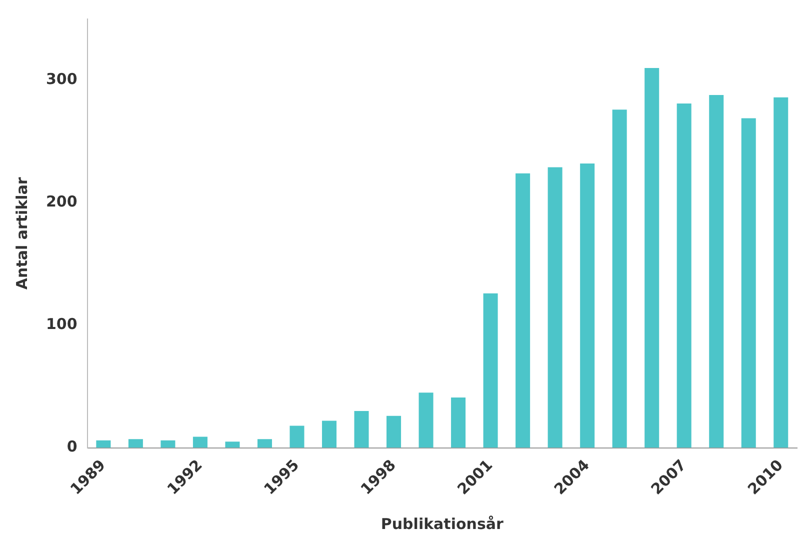 This screenshot has width=811, height=546. I want to click on x-axis-title: Publikationsår, so click(442, 523).